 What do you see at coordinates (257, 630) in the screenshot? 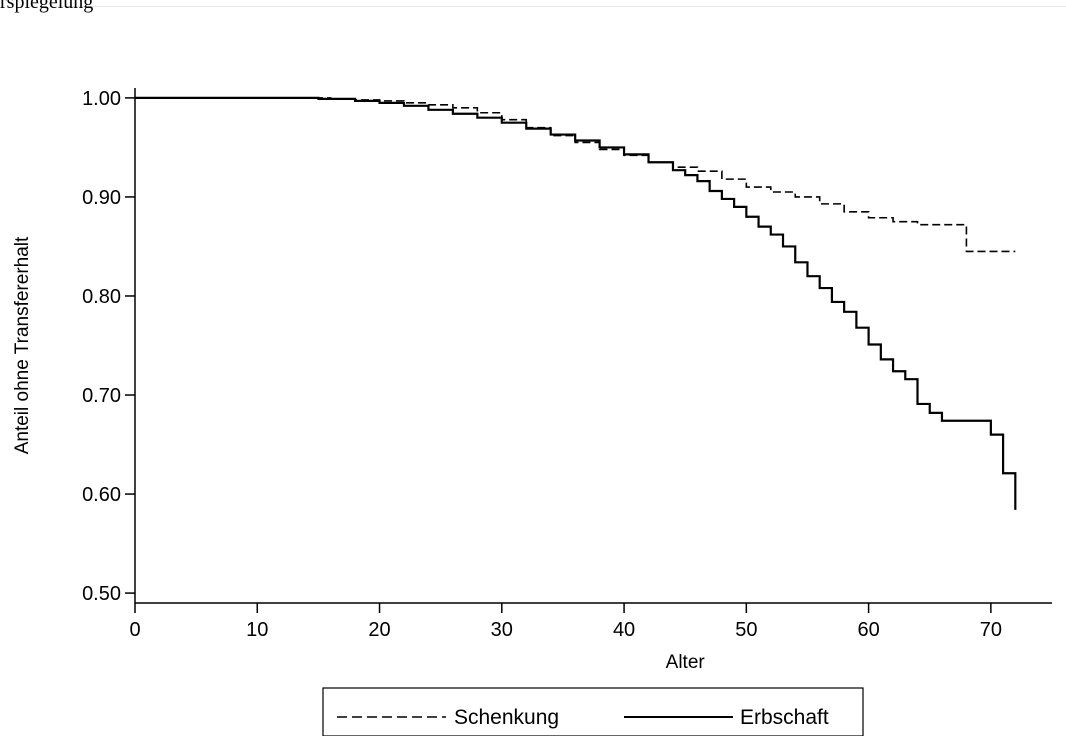
I see `x-tick-label: 10` at bounding box center [257, 630].